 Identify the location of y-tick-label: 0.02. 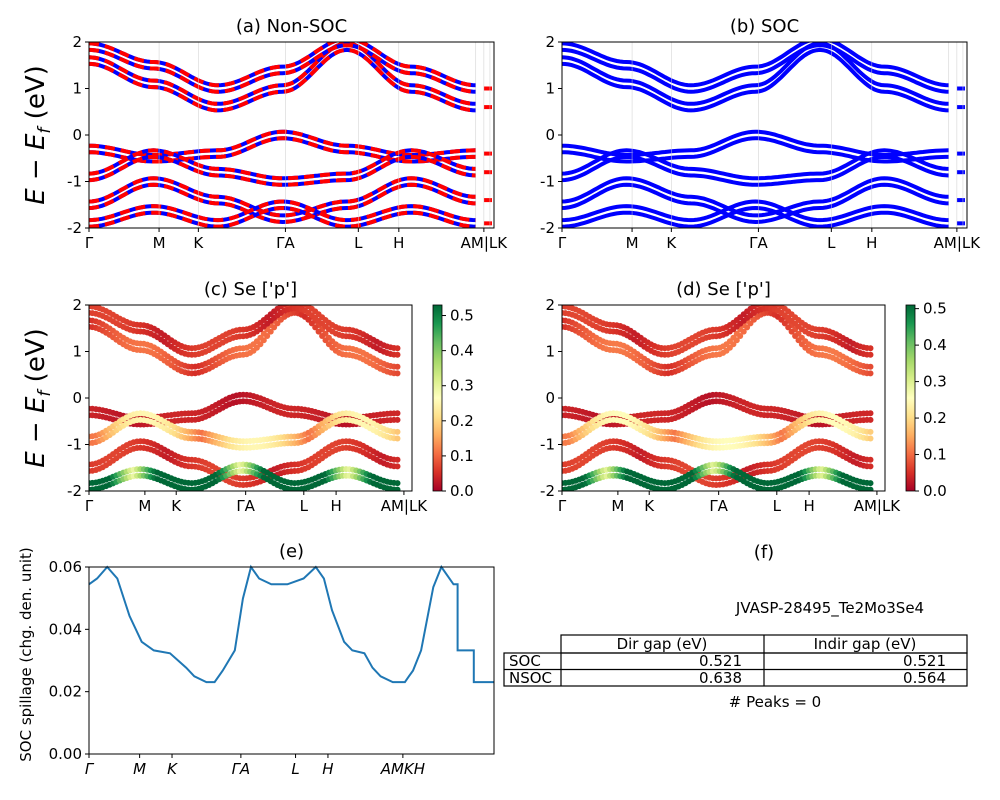
(65, 692).